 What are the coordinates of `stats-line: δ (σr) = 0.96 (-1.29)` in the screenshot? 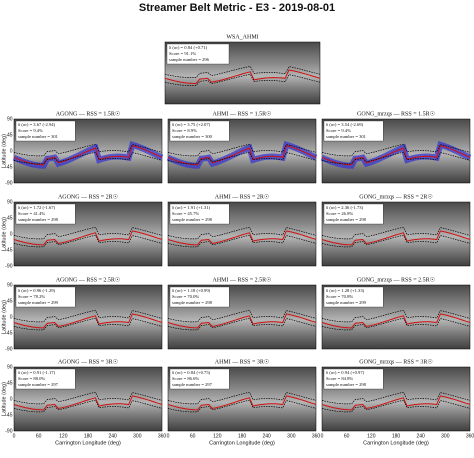 It's located at (37, 290).